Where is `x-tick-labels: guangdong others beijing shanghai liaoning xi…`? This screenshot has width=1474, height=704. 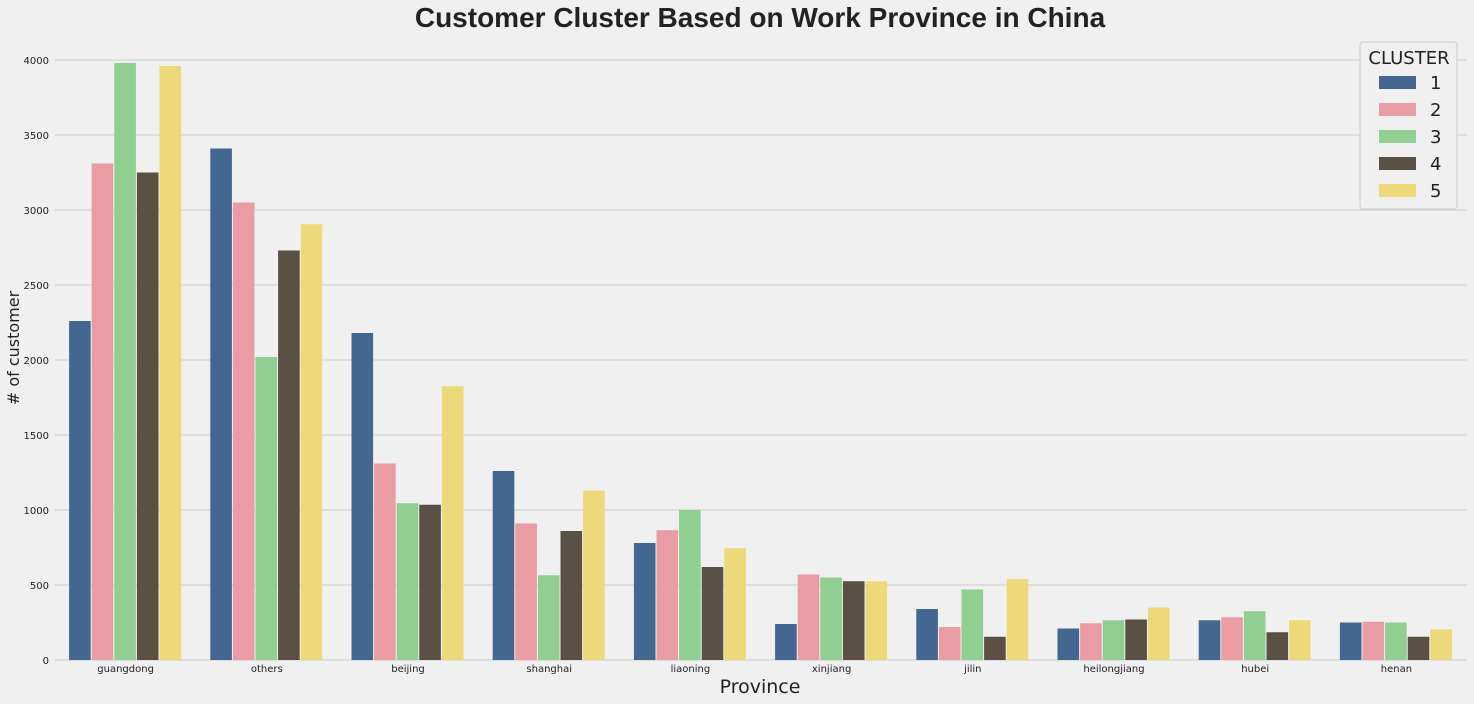 x-tick-labels: guangdong others beijing shanghai liaoning xi… is located at coordinates (754, 669).